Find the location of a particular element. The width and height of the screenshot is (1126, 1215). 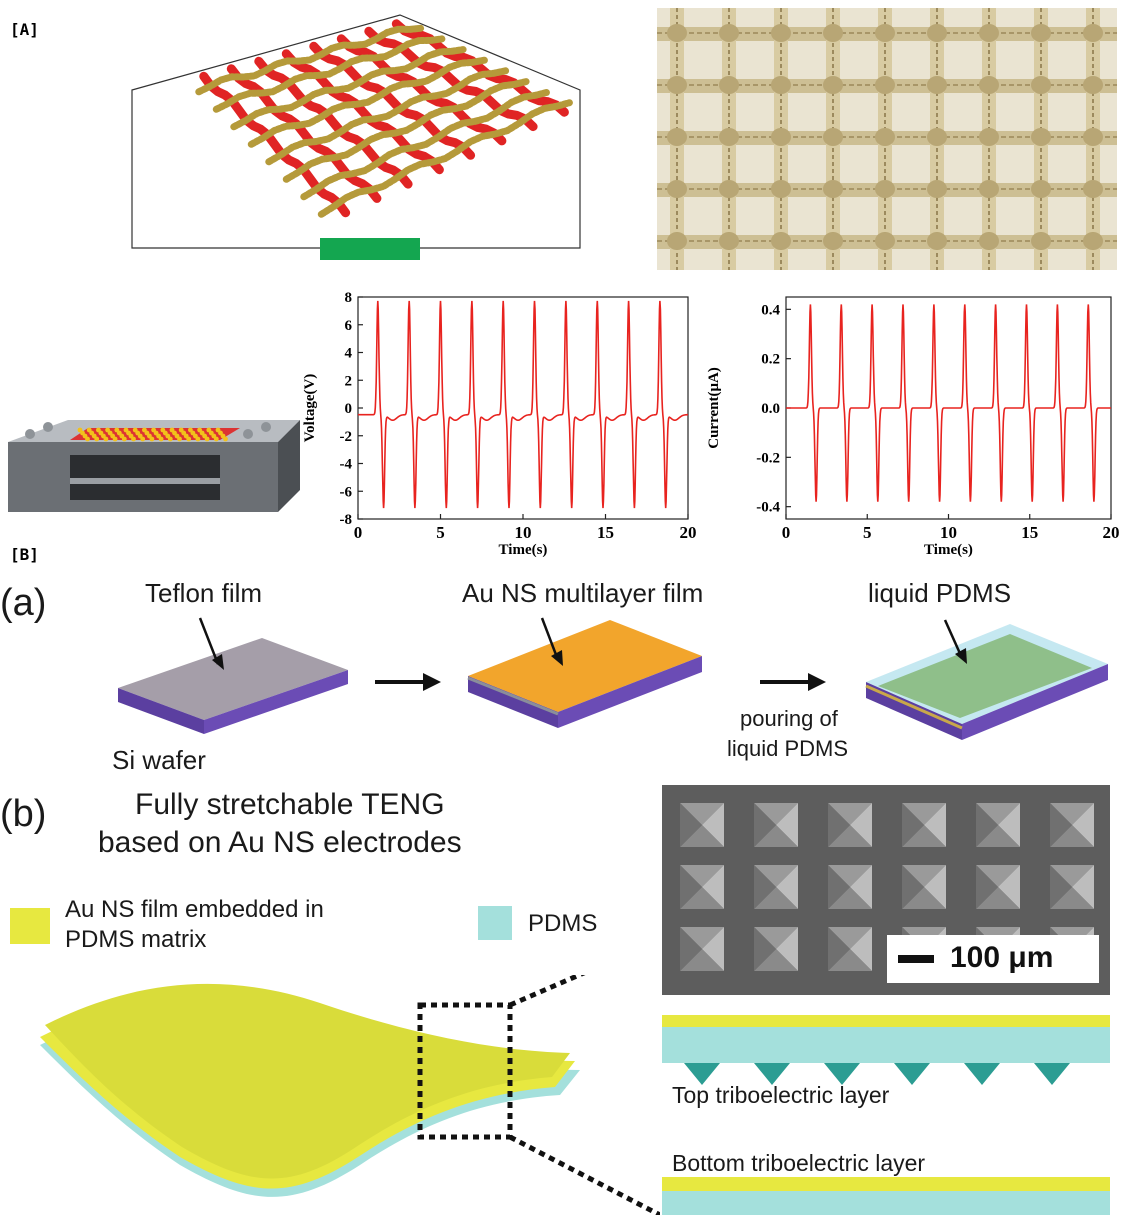

scale-bar-green is located at coordinates (370, 249).